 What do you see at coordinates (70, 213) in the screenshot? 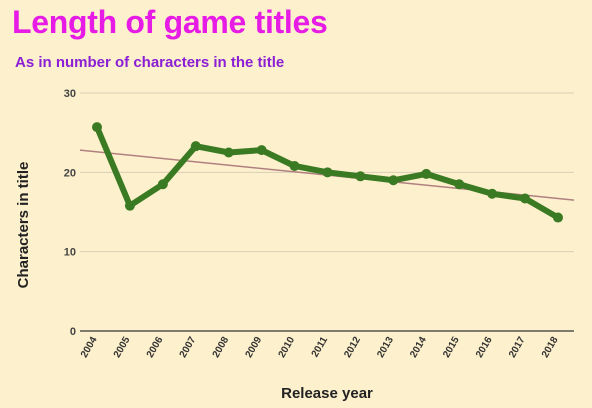
I see `y-axis-ticks: 0 10 20 30` at bounding box center [70, 213].